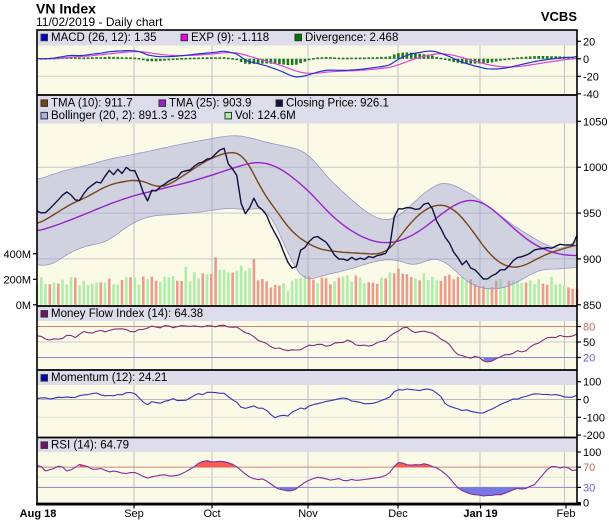 The image size is (609, 528). What do you see at coordinates (90, 446) in the screenshot?
I see `svg-text: RSI (14): 64.79` at bounding box center [90, 446].